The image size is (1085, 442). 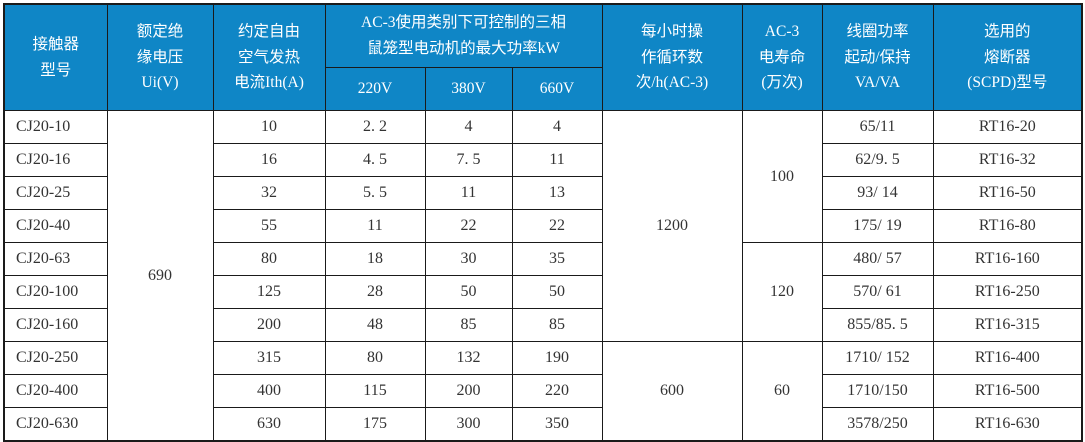 What do you see at coordinates (269, 259) in the screenshot?
I see `cell-ith: 80` at bounding box center [269, 259].